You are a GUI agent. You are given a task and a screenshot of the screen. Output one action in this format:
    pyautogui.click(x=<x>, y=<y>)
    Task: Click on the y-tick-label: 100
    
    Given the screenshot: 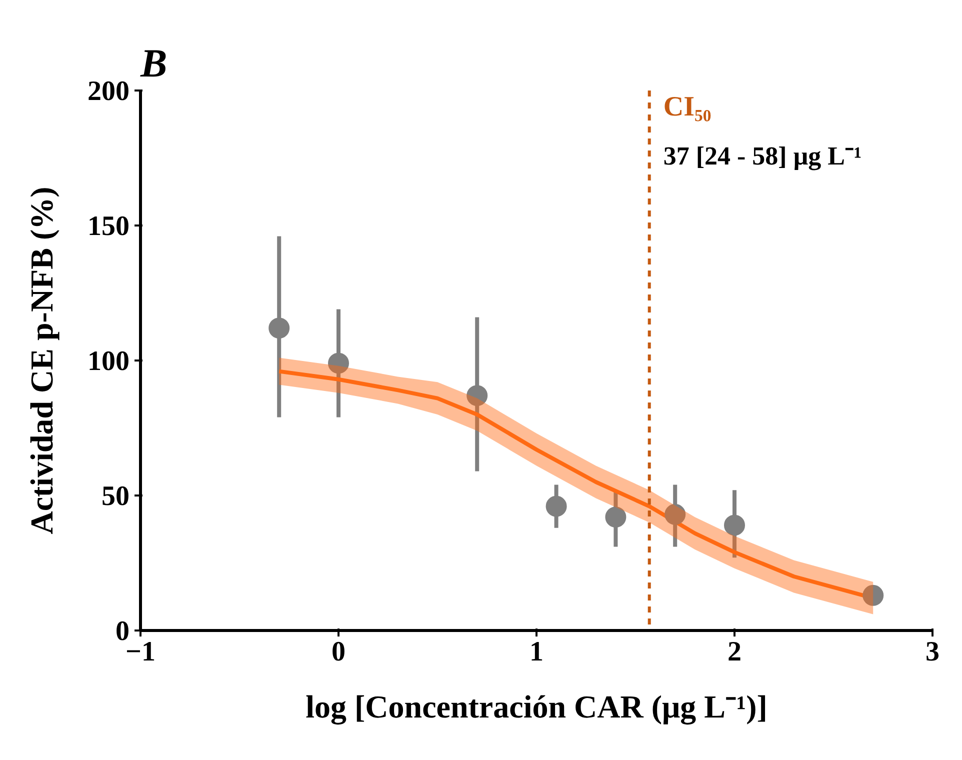 What is the action you would take?
    pyautogui.click(x=109, y=361)
    